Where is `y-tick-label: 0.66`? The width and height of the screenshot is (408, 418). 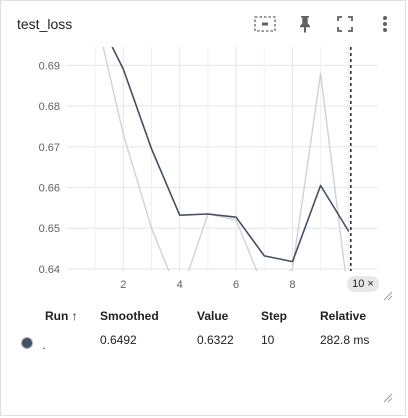 y-tick-label: 0.66 is located at coordinates (49, 189).